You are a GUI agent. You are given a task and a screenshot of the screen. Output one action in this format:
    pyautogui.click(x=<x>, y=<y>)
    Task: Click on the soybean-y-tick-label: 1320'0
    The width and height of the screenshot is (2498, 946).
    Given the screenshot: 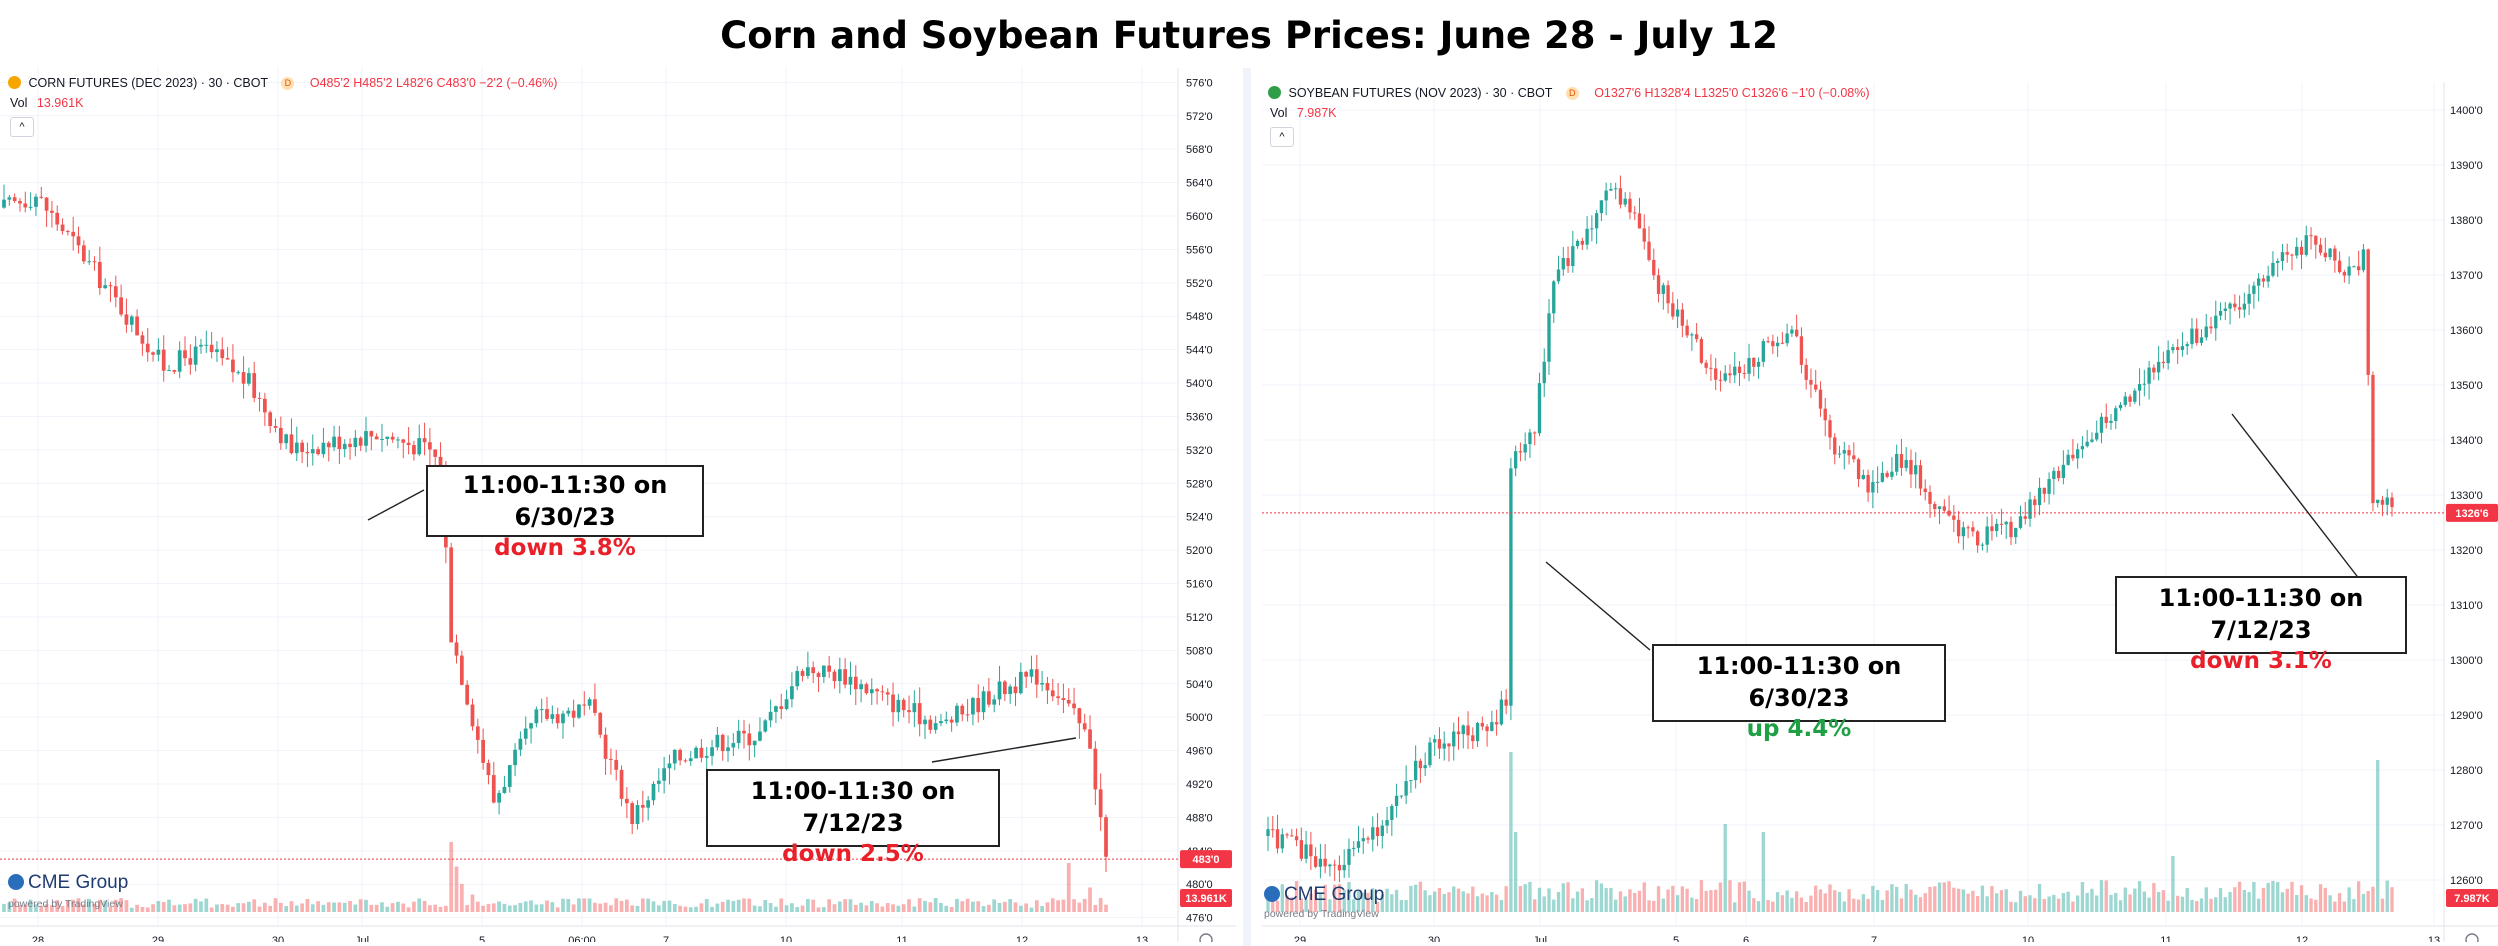 What is the action you would take?
    pyautogui.click(x=2466, y=551)
    